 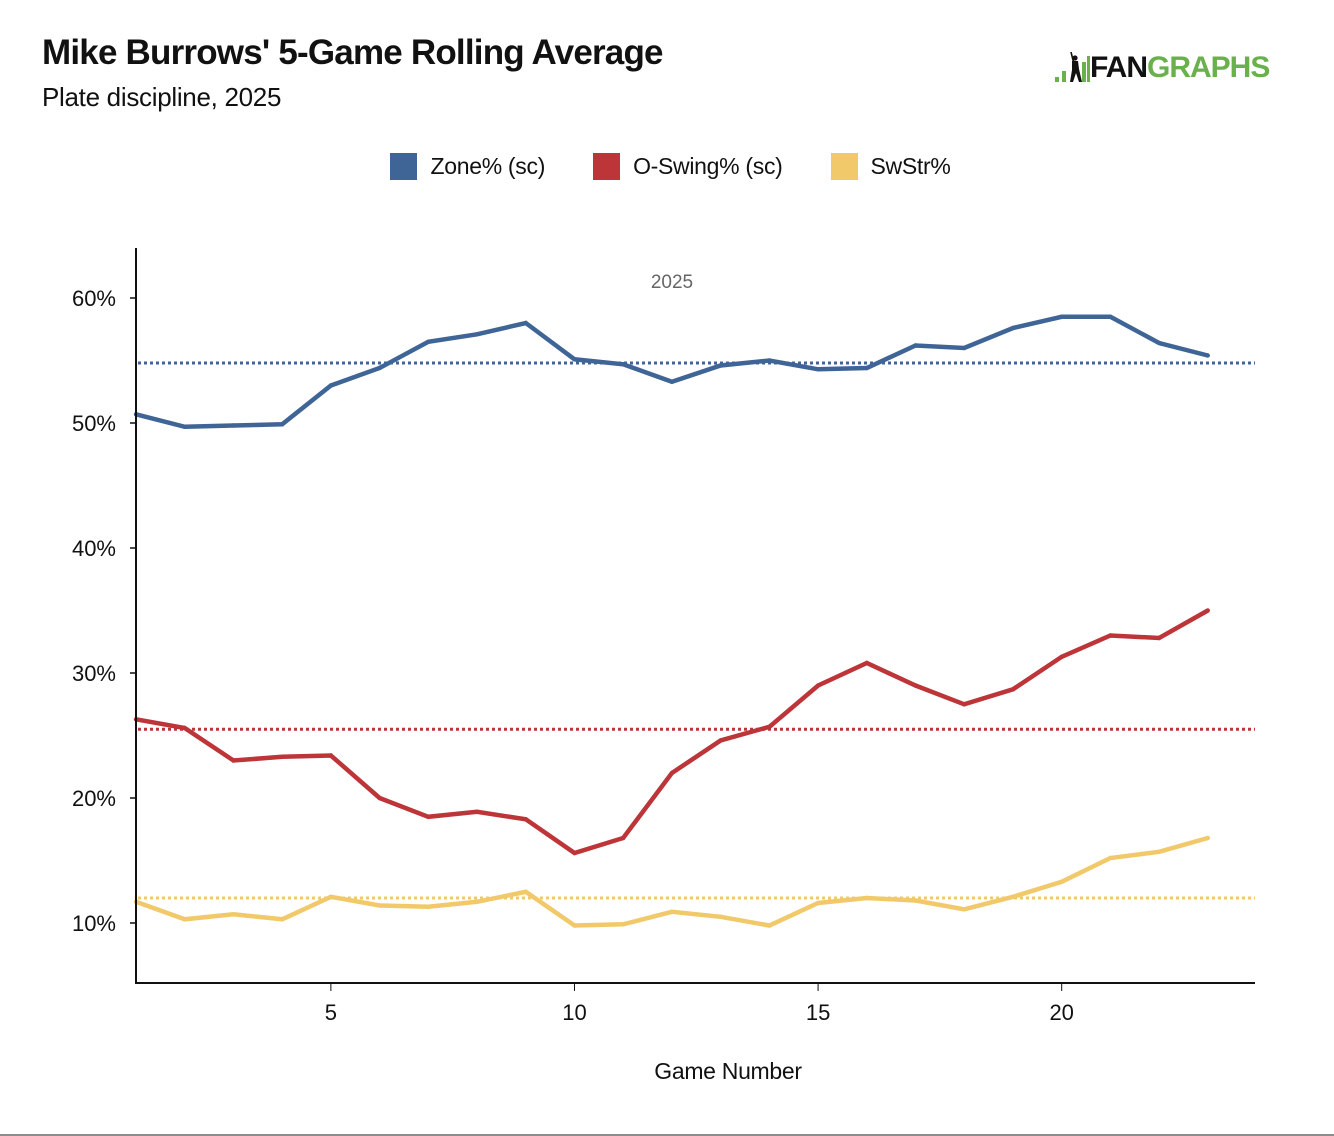 I want to click on legend-label-swstr: SwStr%, so click(x=910, y=166).